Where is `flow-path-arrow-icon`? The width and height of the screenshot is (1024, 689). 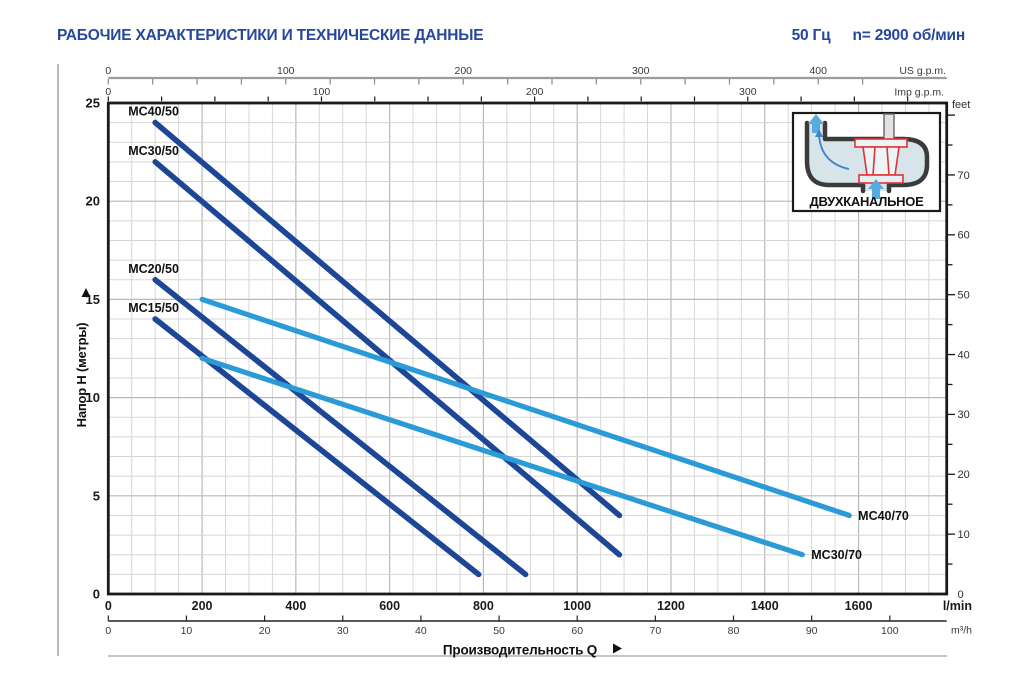
flow-path-arrow-icon is located at coordinates (834, 152).